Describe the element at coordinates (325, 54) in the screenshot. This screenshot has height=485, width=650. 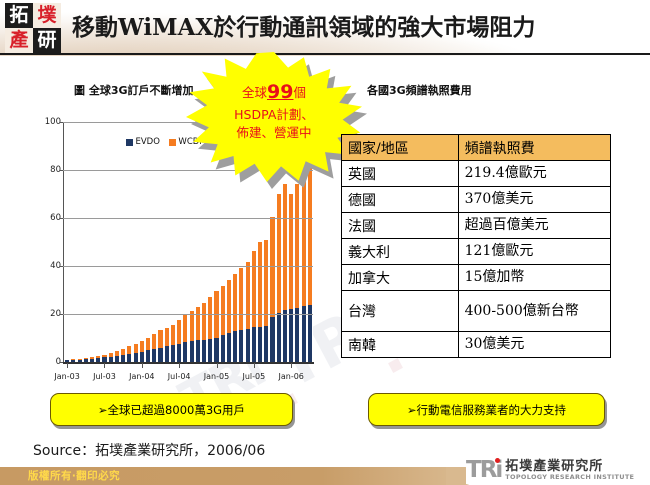
I see `header-divider` at that location.